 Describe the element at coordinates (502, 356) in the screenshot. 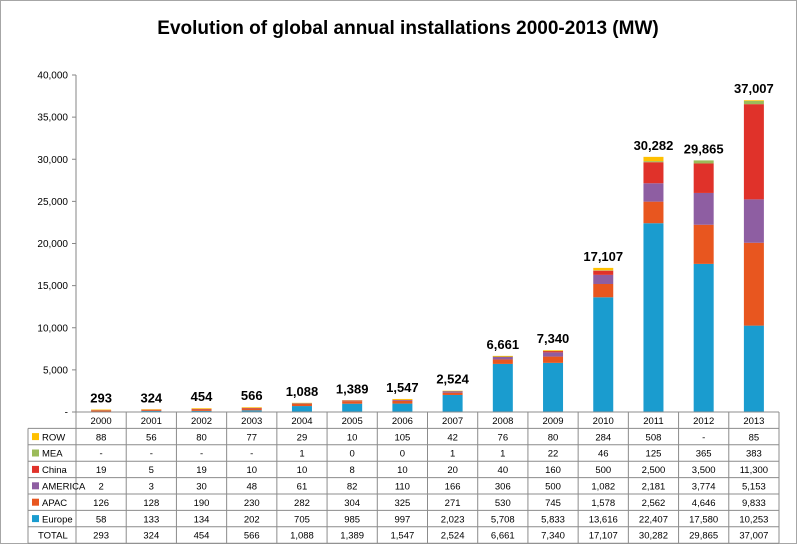

I see `bar-segment-row-2008` at that location.